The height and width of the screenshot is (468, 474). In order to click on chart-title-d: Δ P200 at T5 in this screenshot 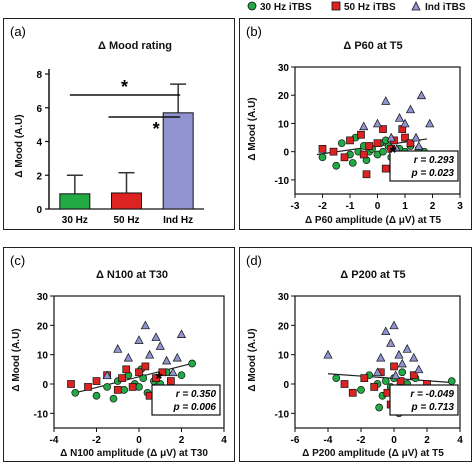, I will do `click(372, 275)`.